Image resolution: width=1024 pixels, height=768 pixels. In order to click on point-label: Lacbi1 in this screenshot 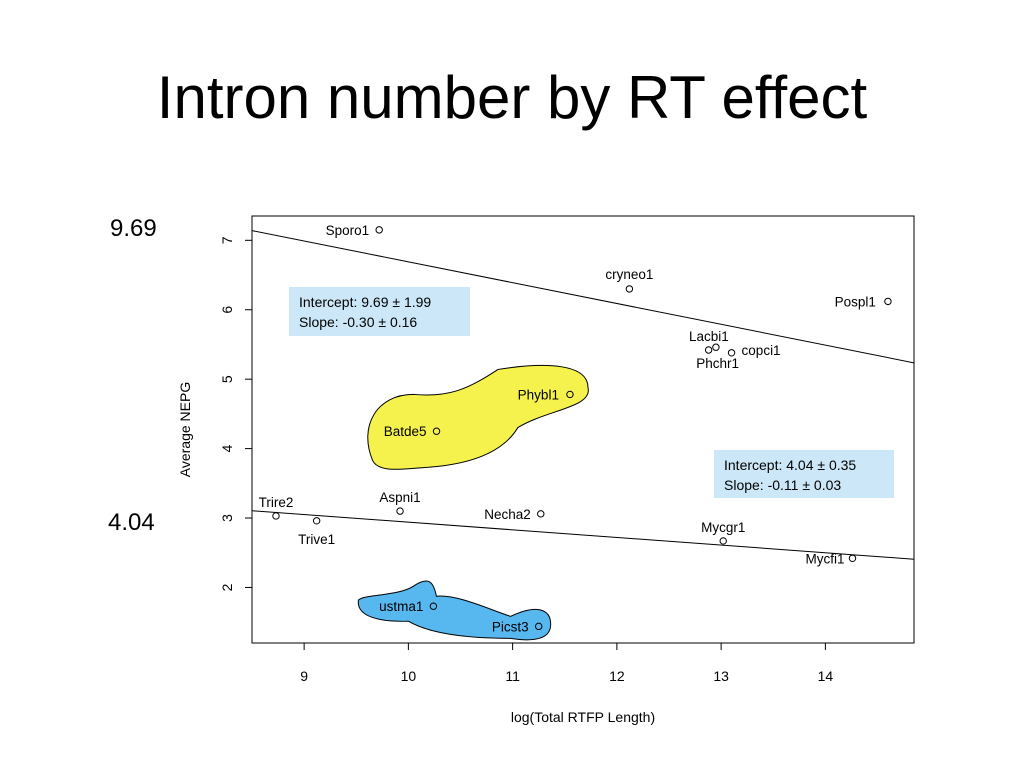, I will do `click(709, 336)`.